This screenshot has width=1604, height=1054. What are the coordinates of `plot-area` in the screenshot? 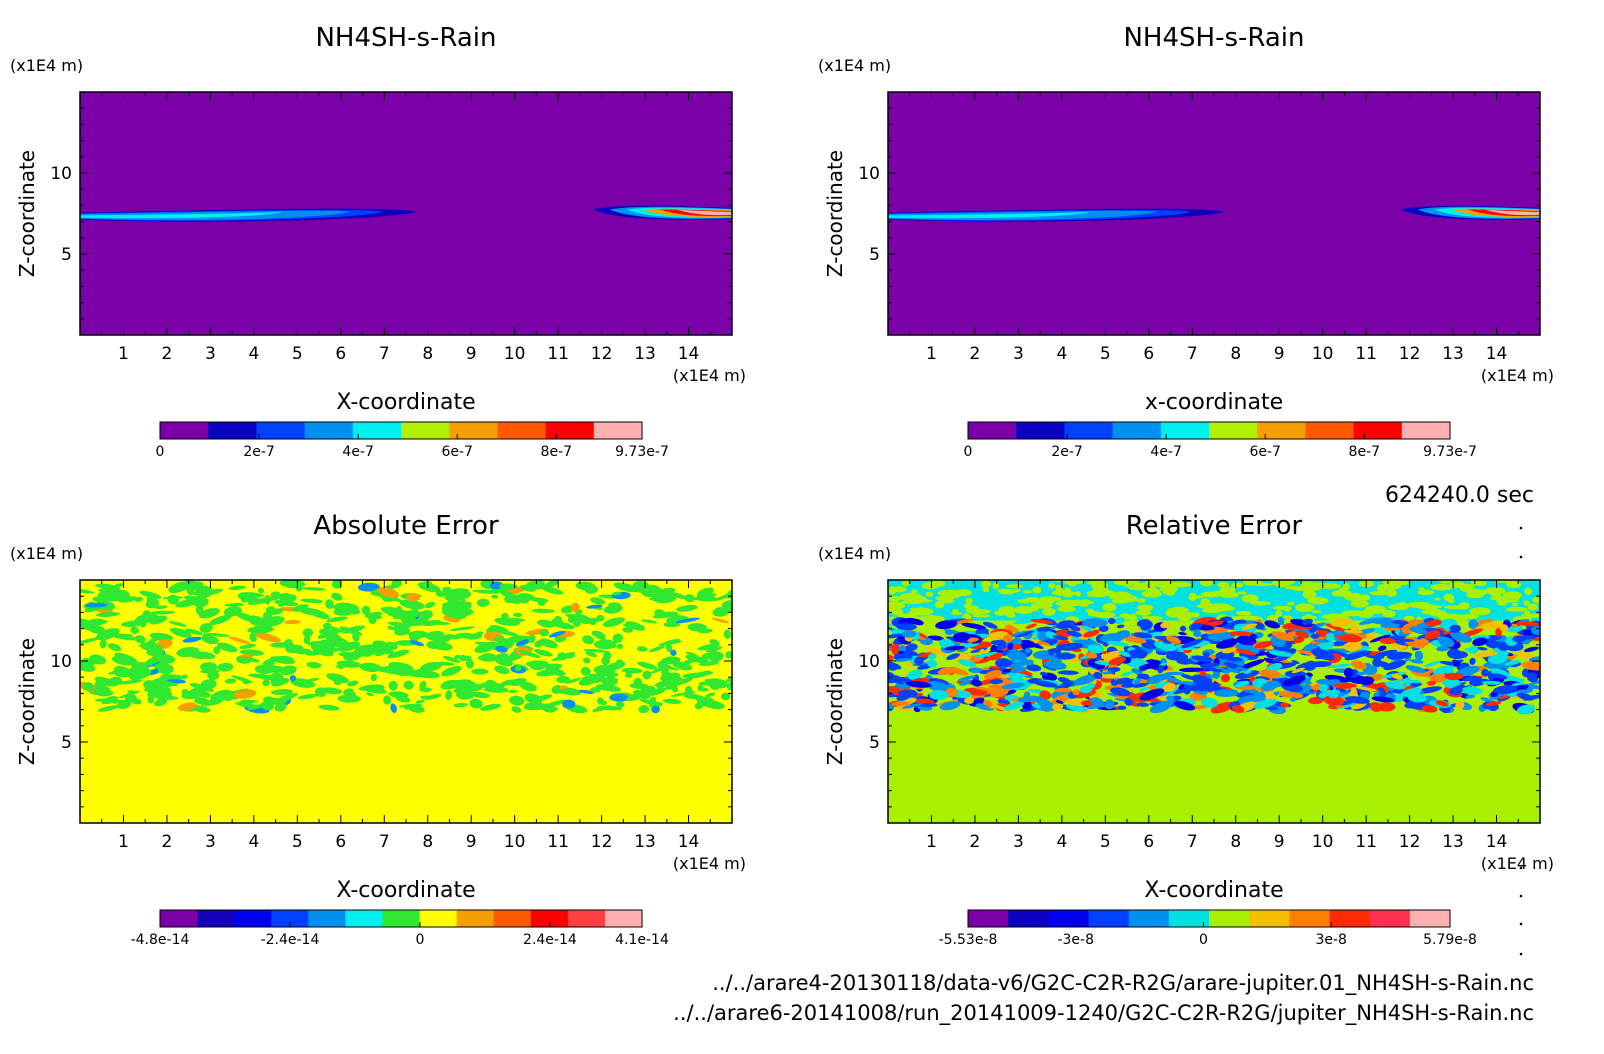 It's located at (1214, 213).